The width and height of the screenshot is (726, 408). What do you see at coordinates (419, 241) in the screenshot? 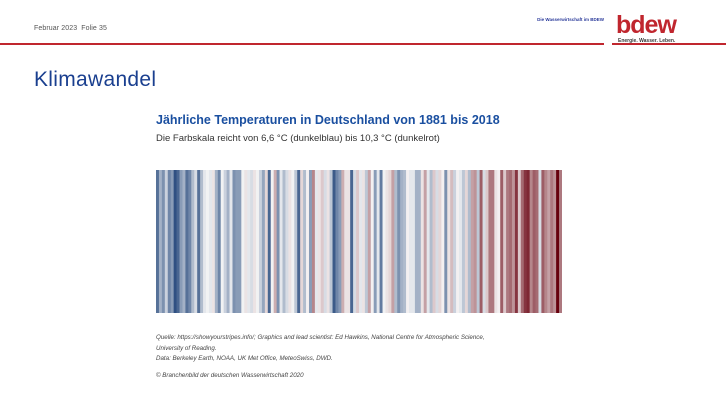
I see `stripe-1970` at bounding box center [419, 241].